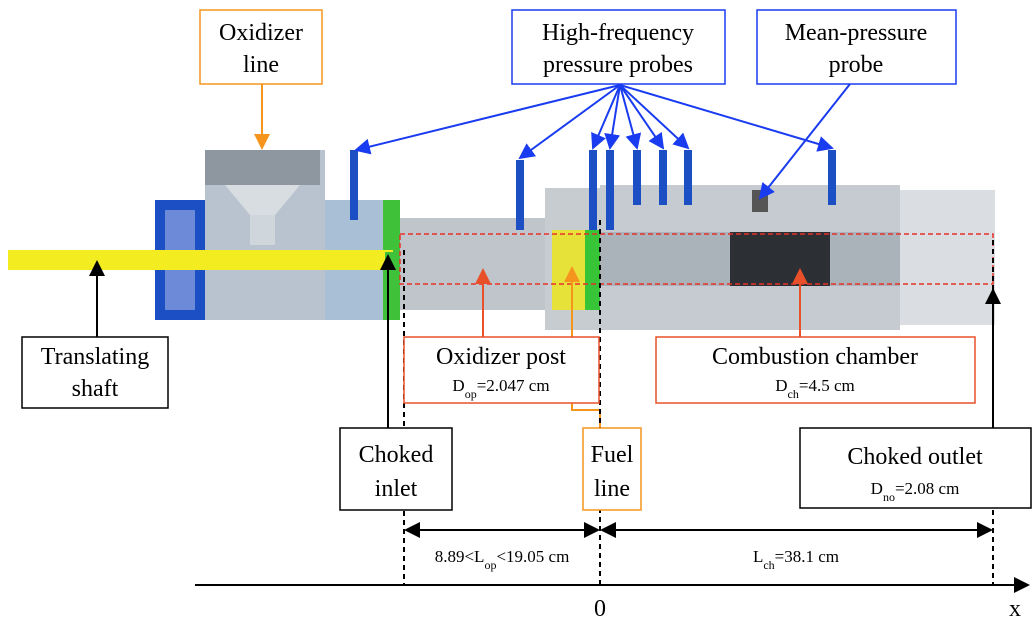 This screenshot has width=1033, height=624. Describe the element at coordinates (612, 455) in the screenshot. I see `text: Fuel` at that location.